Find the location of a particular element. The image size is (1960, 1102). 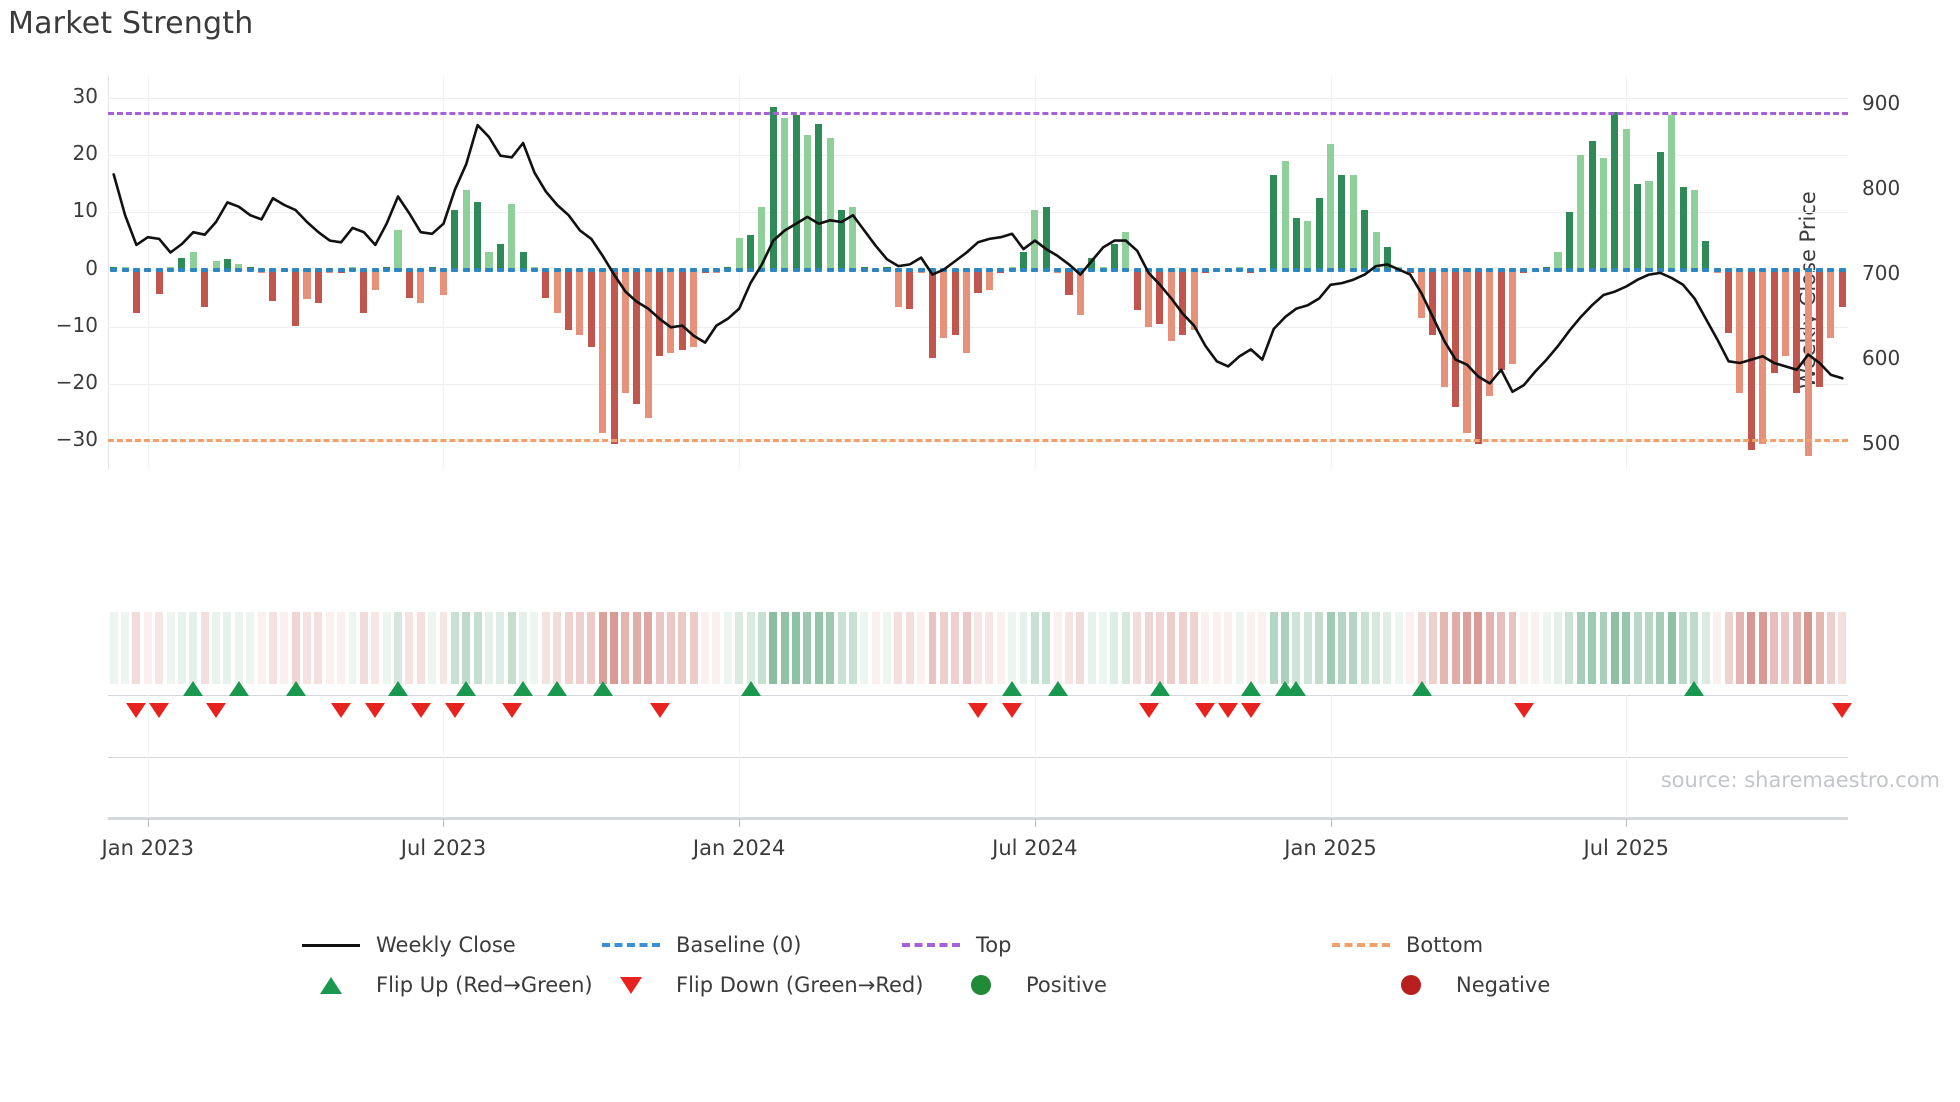

legend-label: Top is located at coordinates (994, 945).